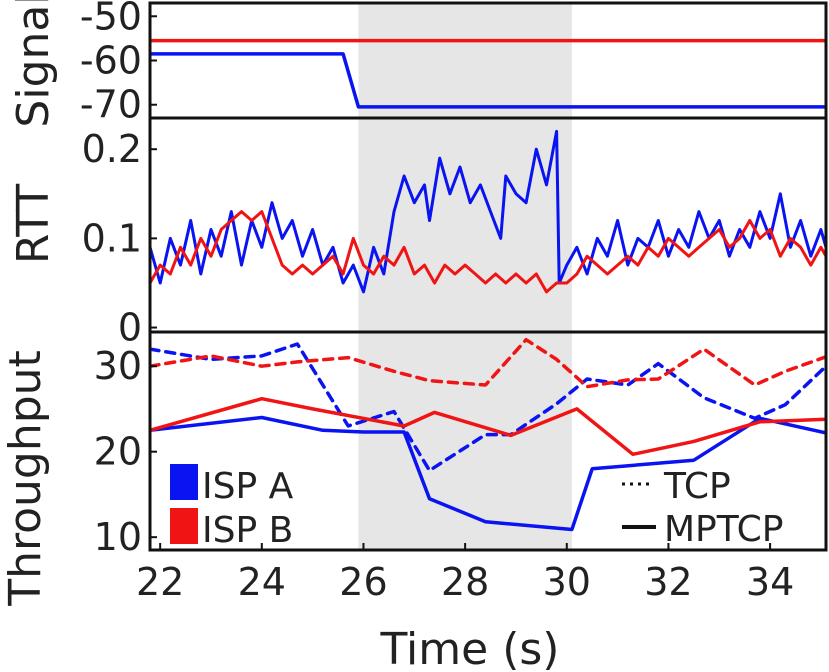 The height and width of the screenshot is (672, 829). Describe the element at coordinates (184, 526) in the screenshot. I see `legend-isp-b-swatch` at that location.